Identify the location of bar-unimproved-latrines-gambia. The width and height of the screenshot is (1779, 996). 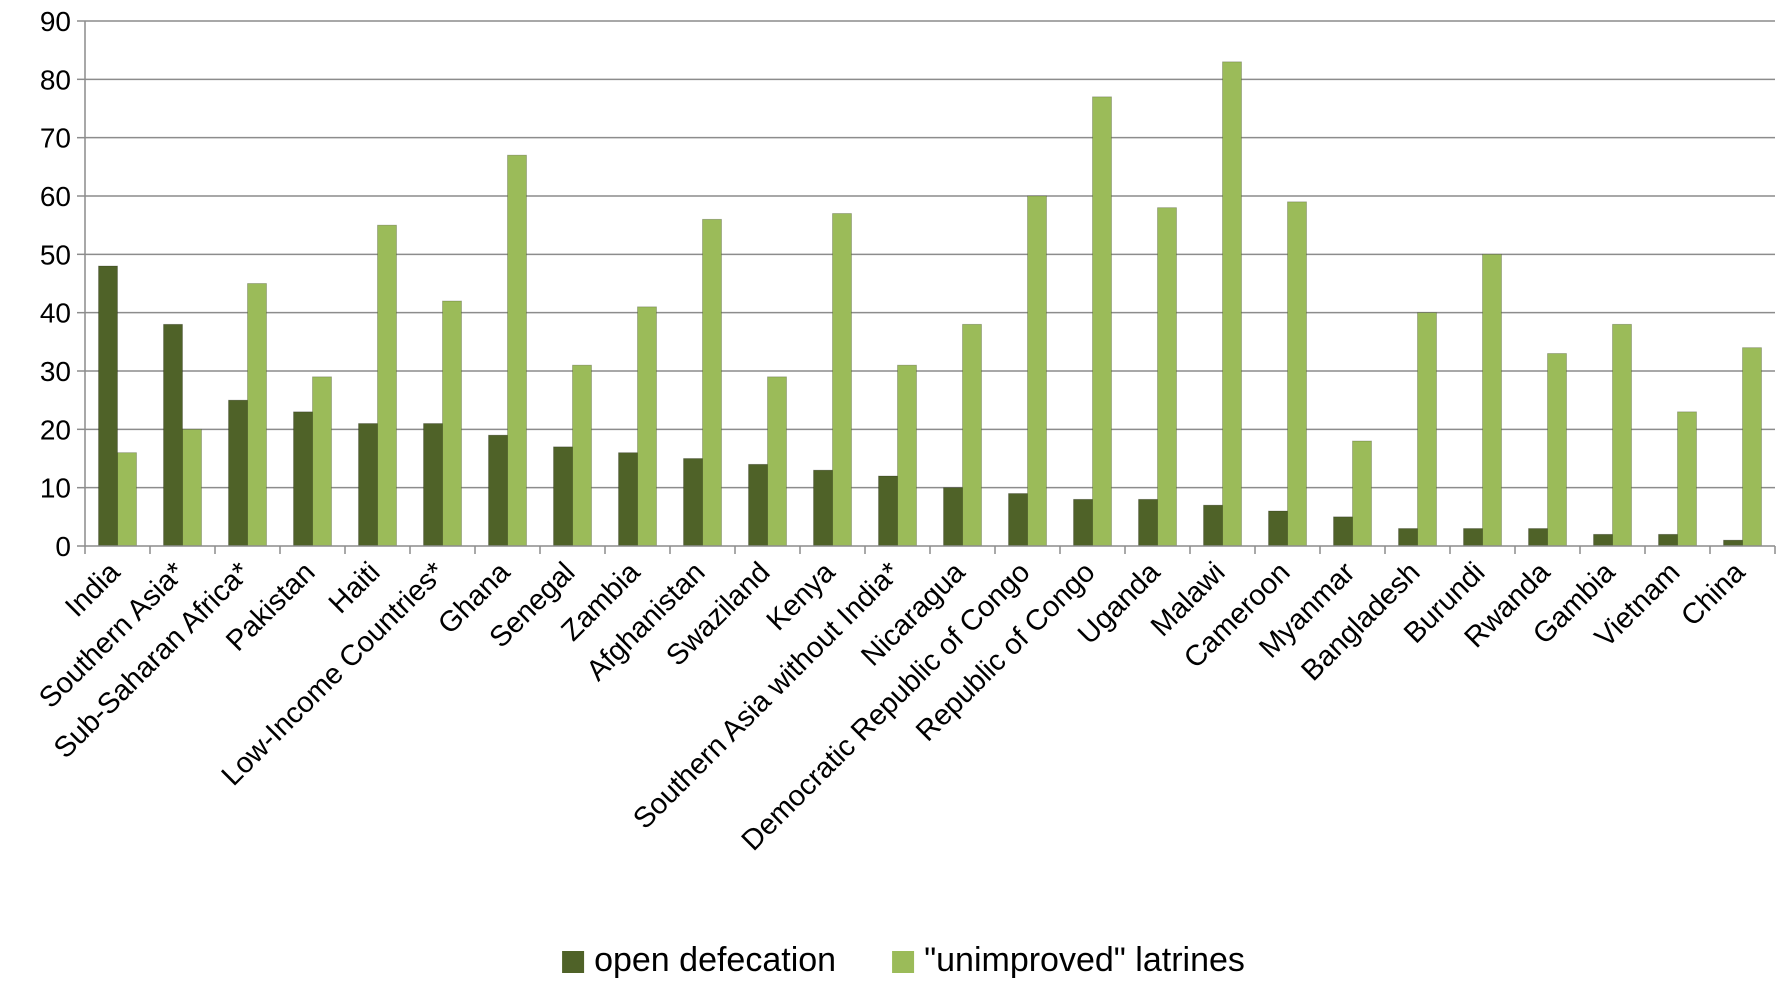
(1622, 435).